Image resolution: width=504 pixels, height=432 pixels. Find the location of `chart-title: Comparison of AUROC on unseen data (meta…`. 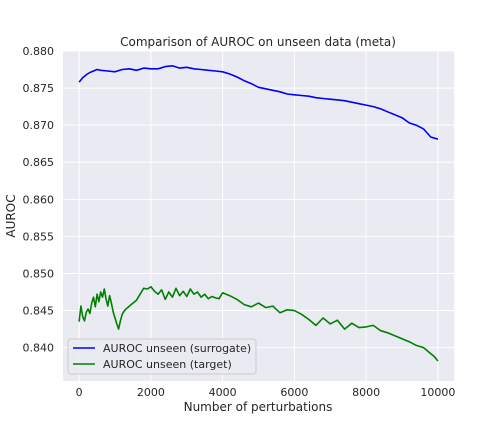

chart-title: Comparison of AUROC on unseen data (meta… is located at coordinates (258, 42).